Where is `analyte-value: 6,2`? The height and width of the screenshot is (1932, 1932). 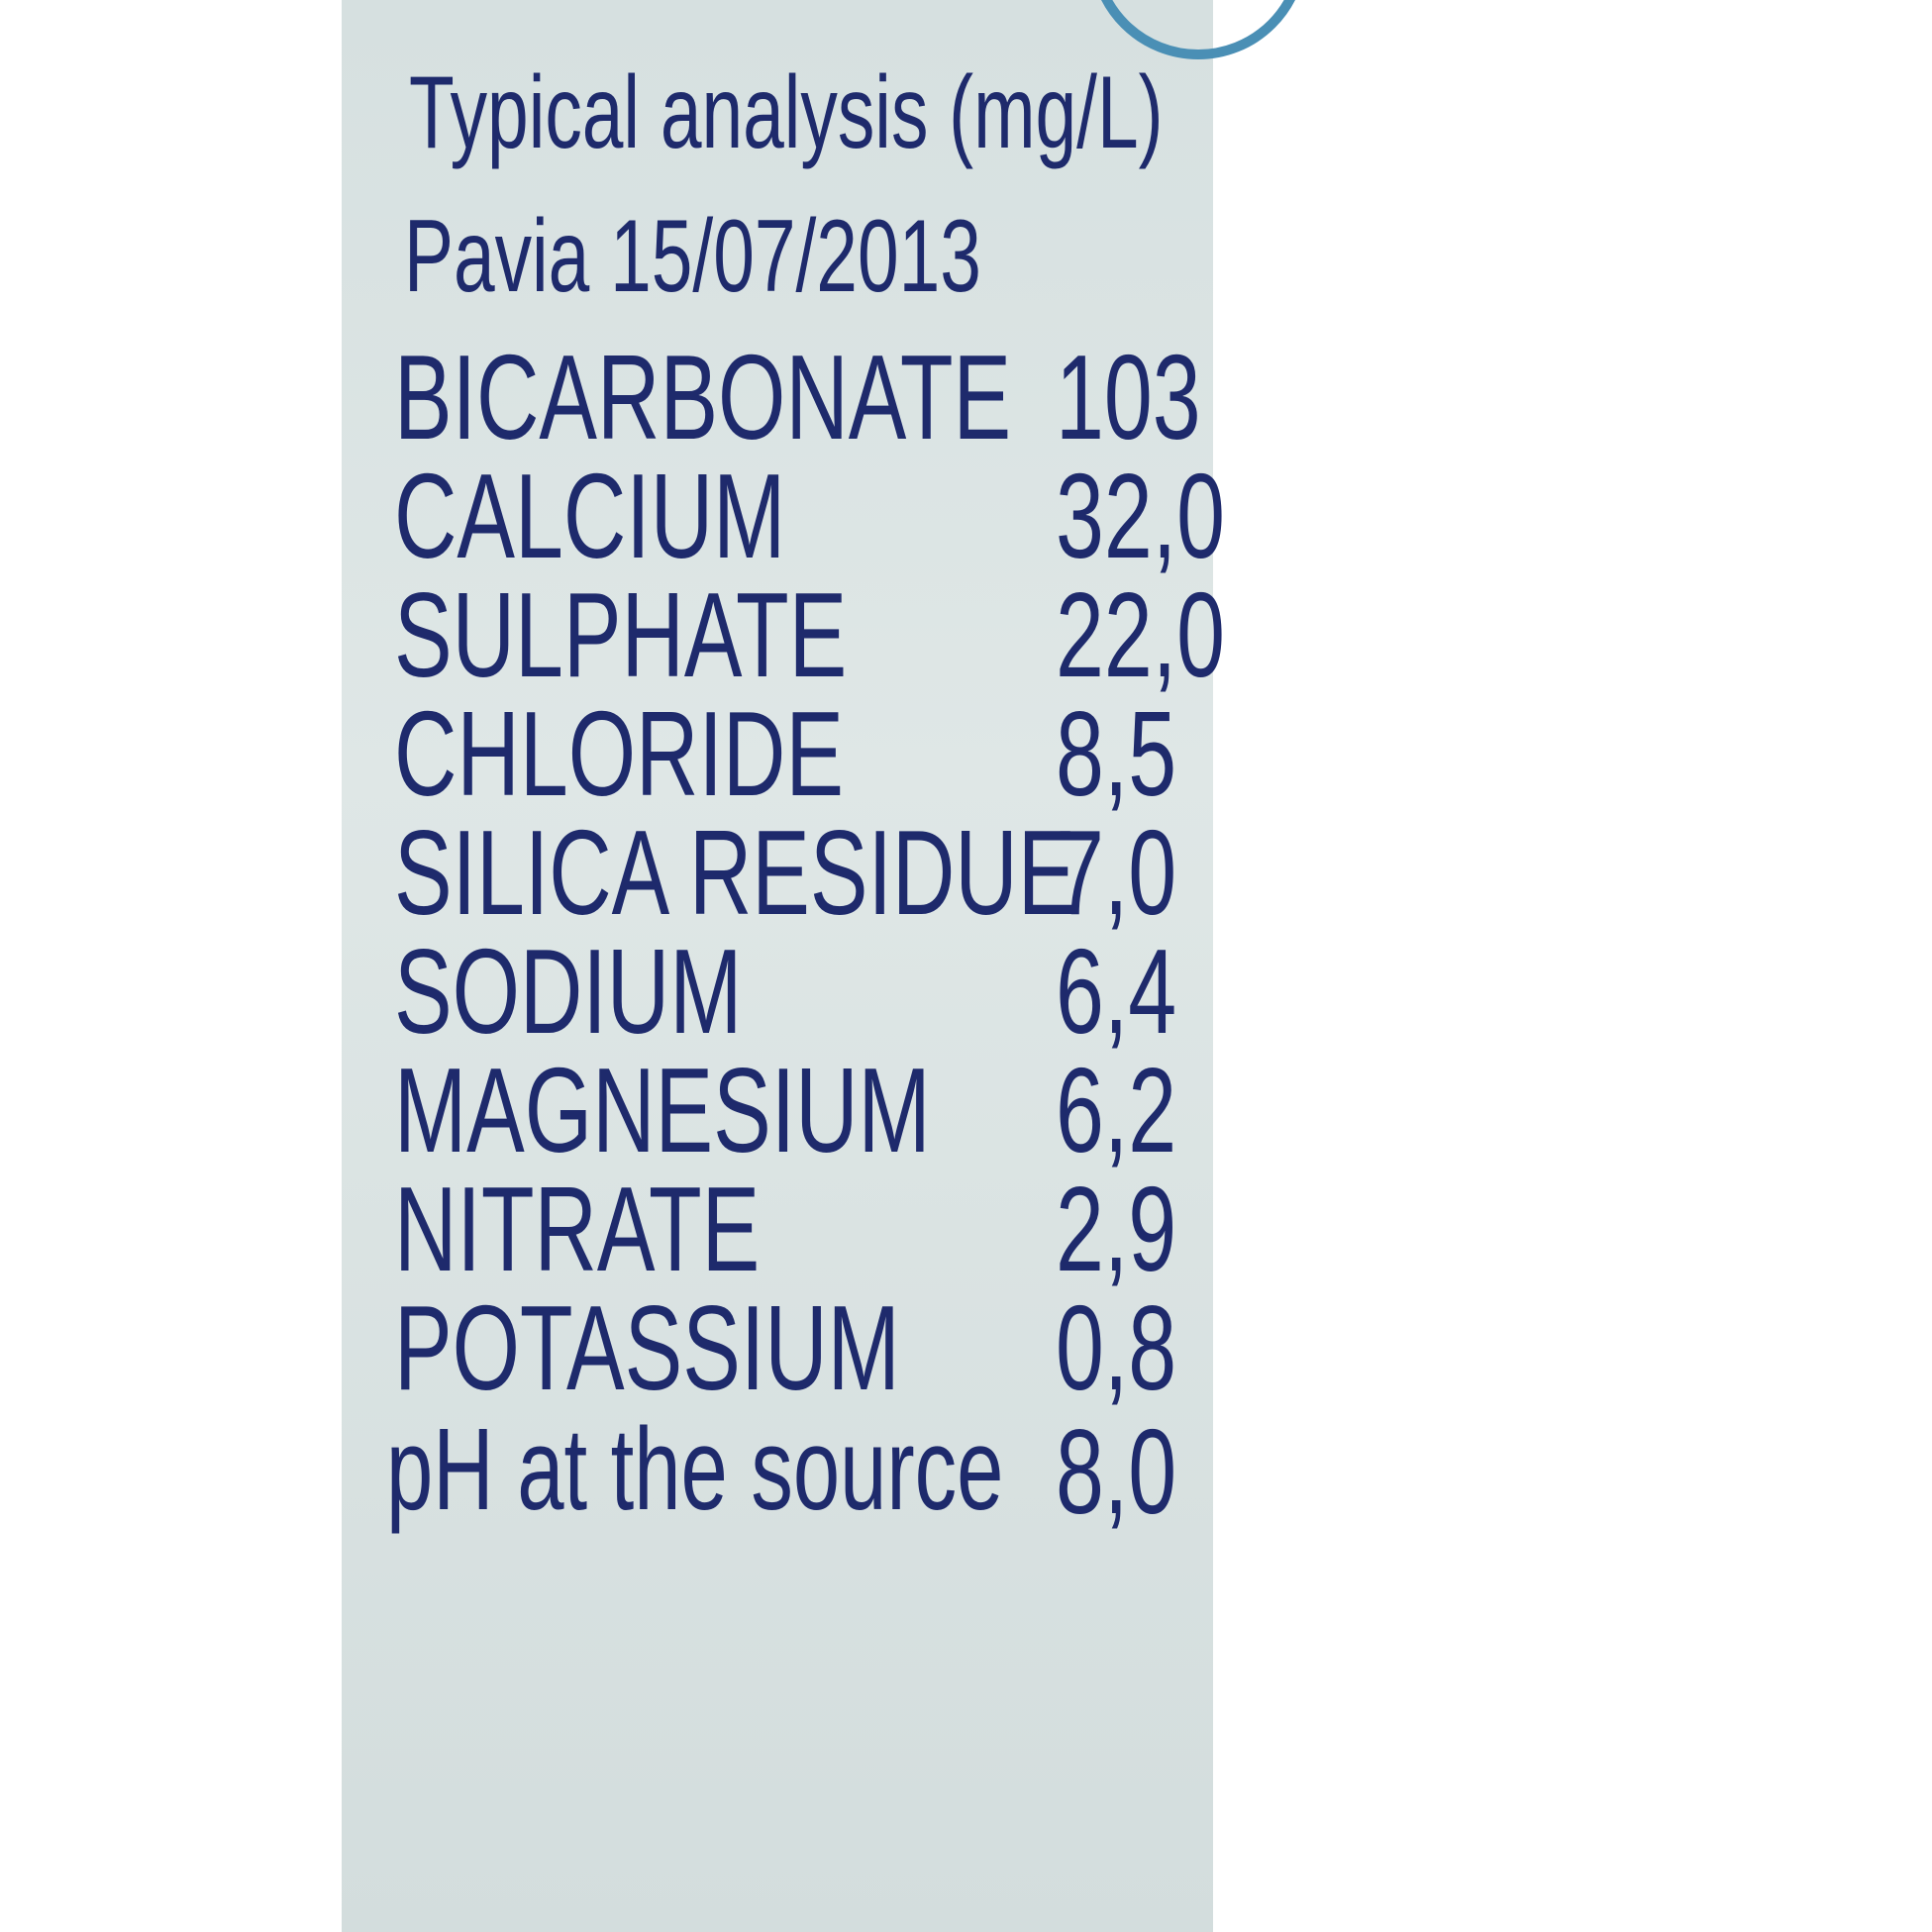
analyte-value: 6,2 is located at coordinates (1116, 1110).